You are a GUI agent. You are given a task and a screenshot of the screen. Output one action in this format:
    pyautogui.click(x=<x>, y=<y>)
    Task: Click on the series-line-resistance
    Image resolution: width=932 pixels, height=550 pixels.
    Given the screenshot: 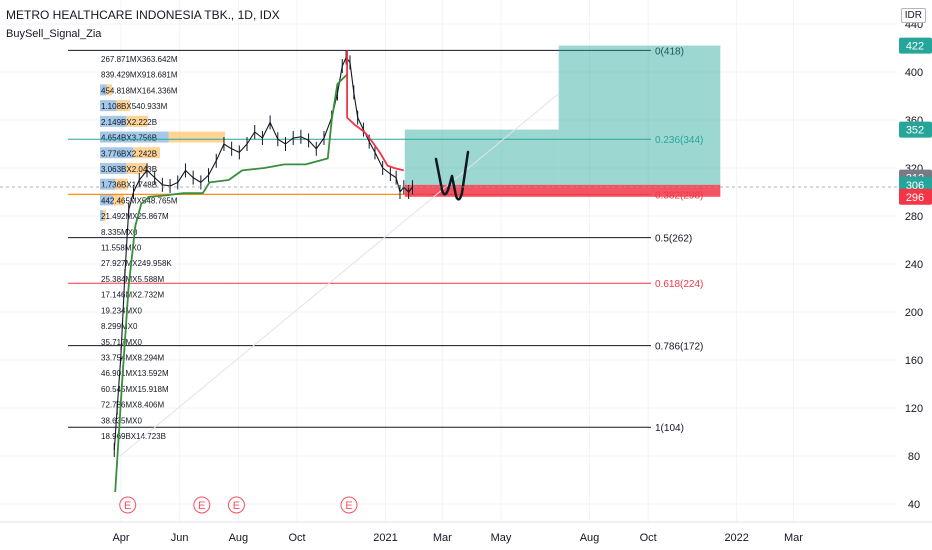 What is the action you would take?
    pyautogui.click(x=375, y=111)
    